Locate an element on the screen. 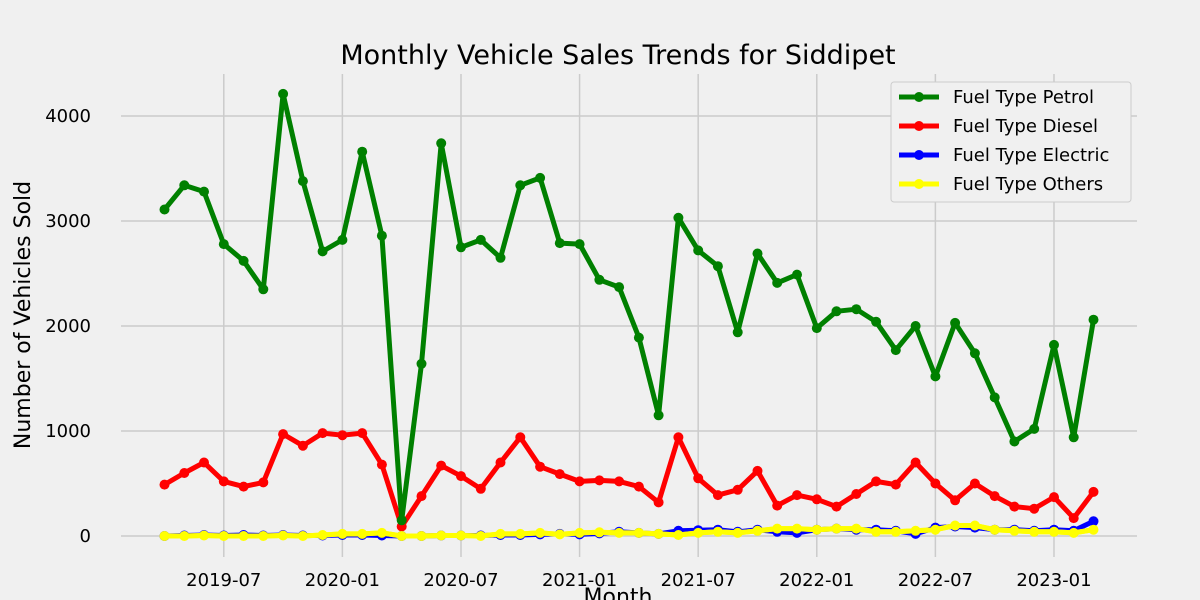  y-tick-label: 1000 is located at coordinates (68, 431).